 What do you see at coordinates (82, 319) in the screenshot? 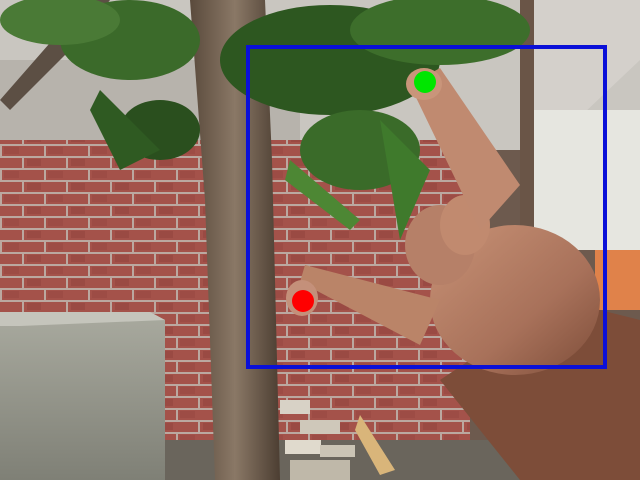
I see `concrete-tank-rim` at bounding box center [82, 319].